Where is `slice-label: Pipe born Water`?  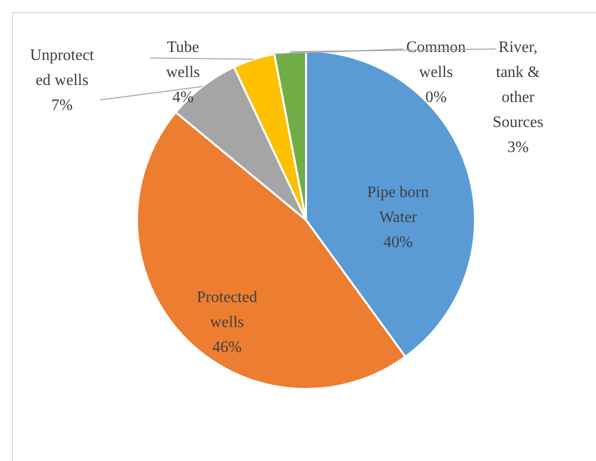 slice-label: Pipe born Water is located at coordinates (398, 205).